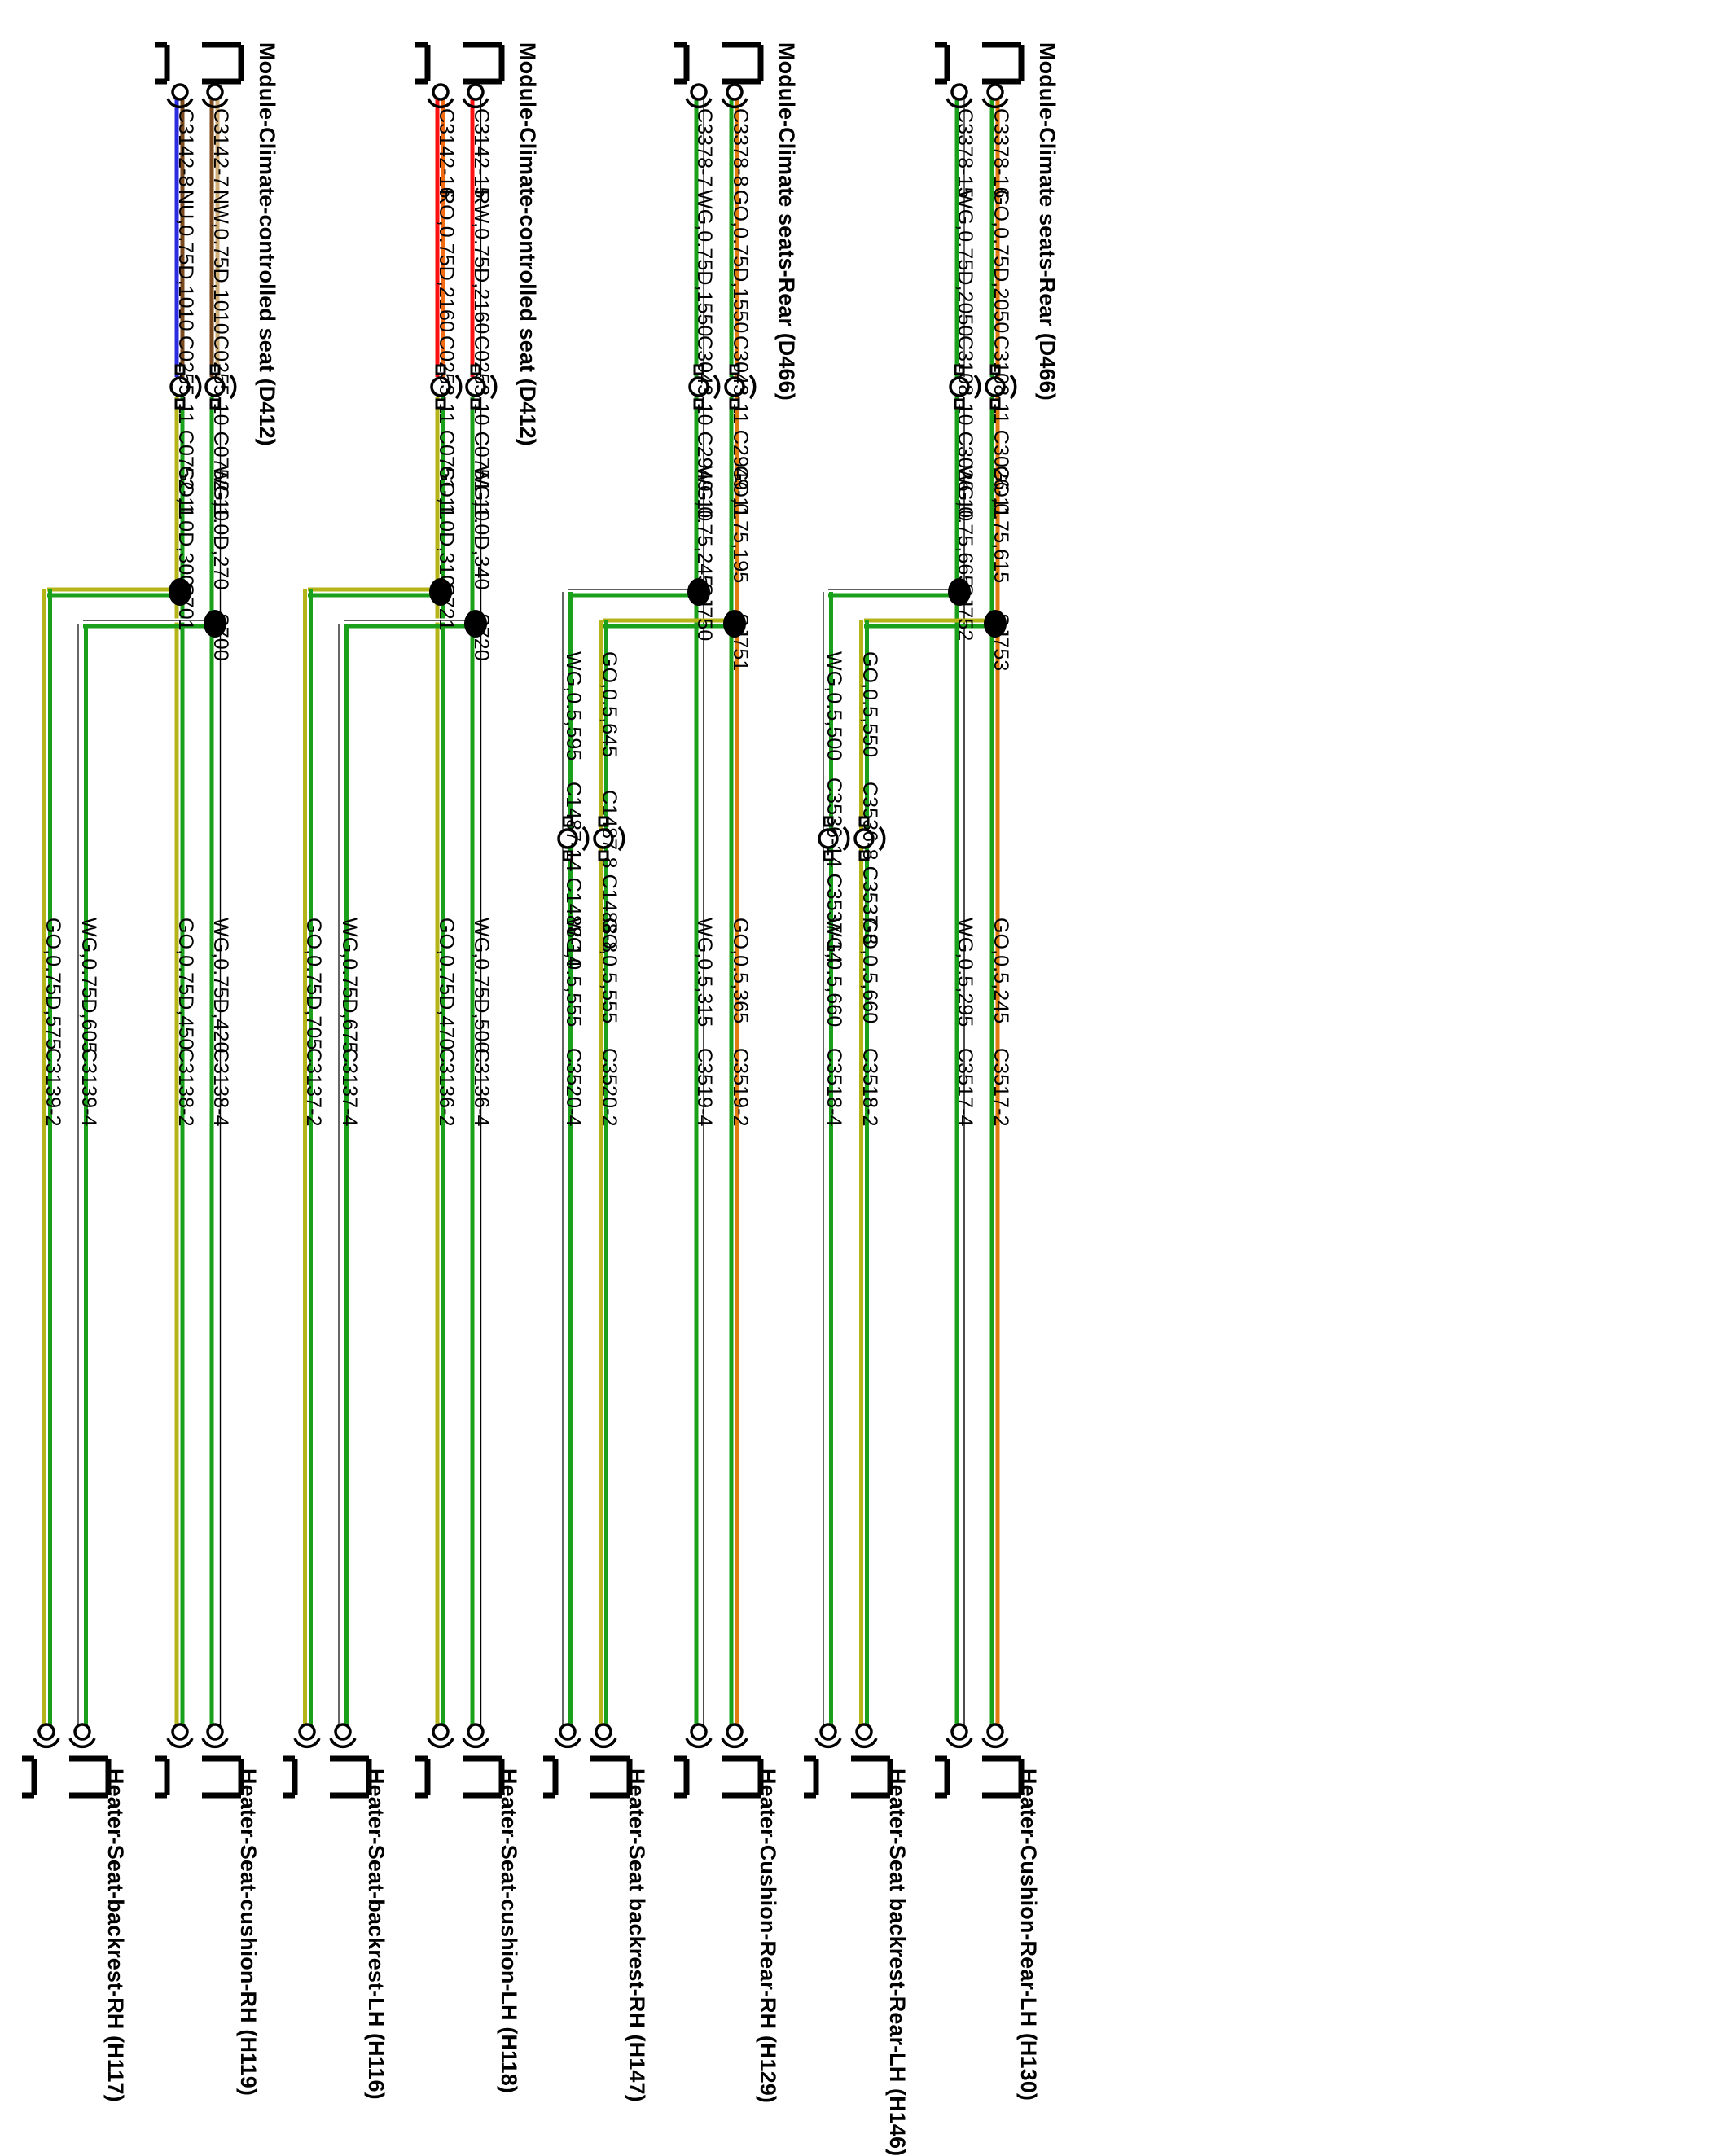  Describe the element at coordinates (1001, 643) in the screenshot. I see `splice-label-SJ753: SJ753` at that location.